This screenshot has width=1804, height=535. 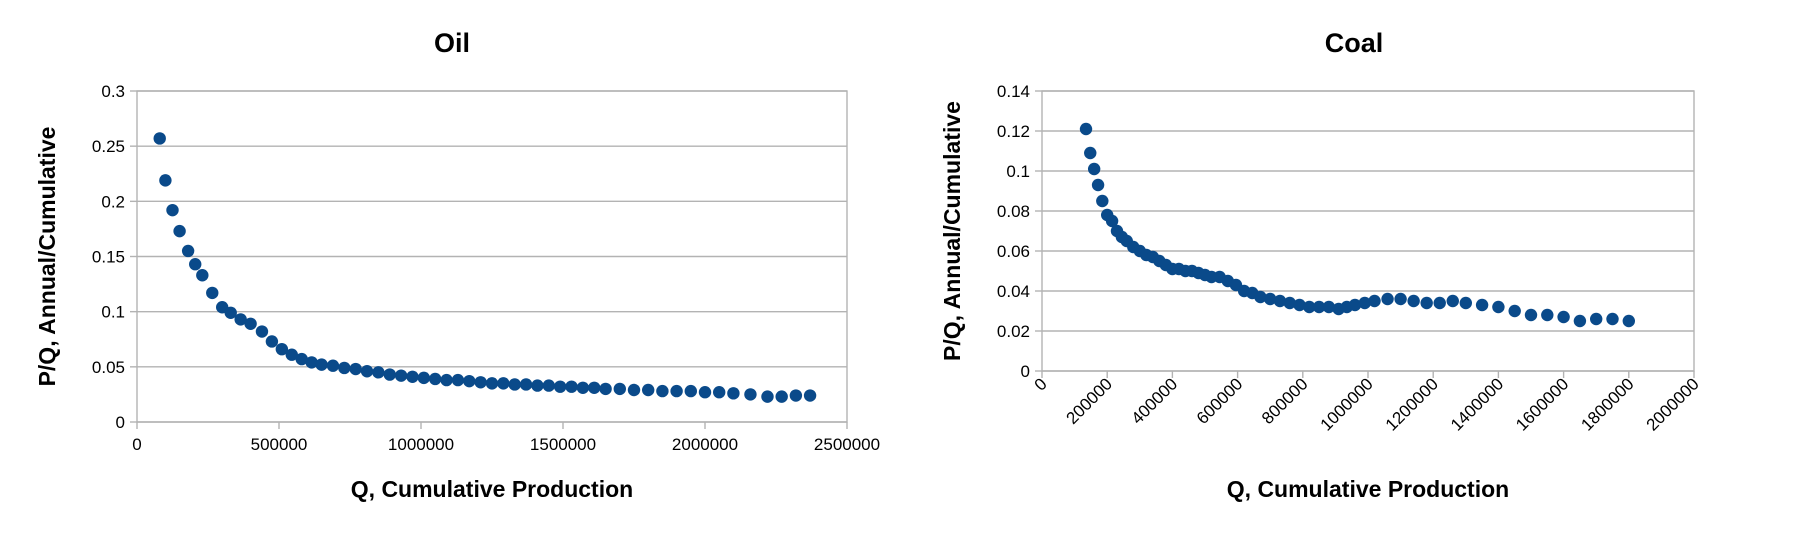 I want to click on coal-y-tick-label: 0.02, so click(x=1013, y=331).